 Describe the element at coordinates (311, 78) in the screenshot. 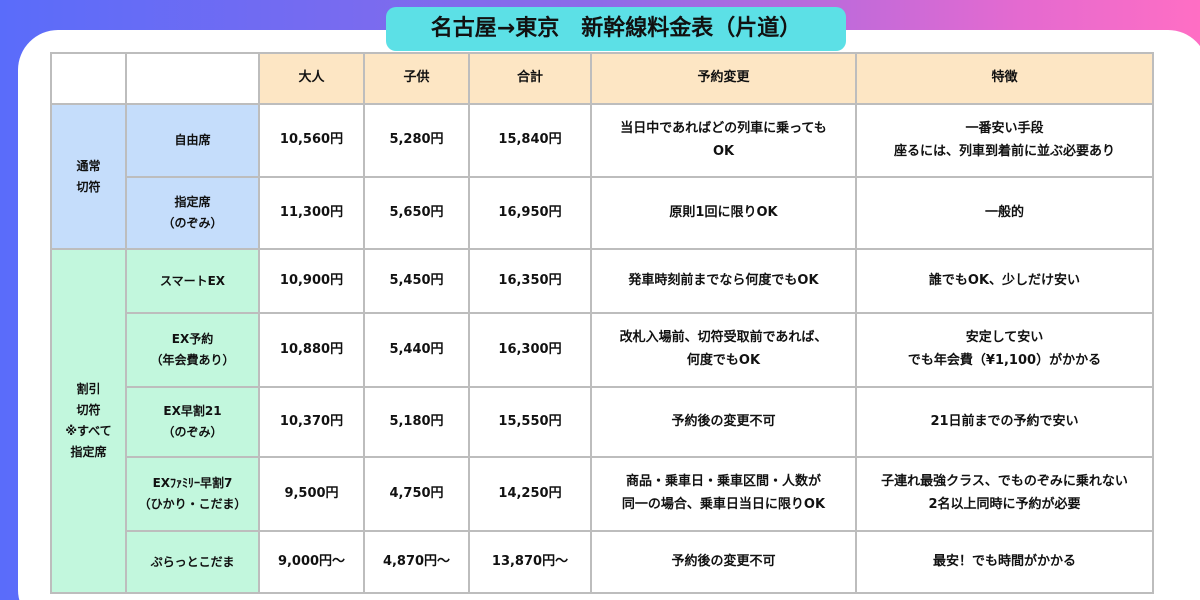

I see `header-adult: 大人` at that location.